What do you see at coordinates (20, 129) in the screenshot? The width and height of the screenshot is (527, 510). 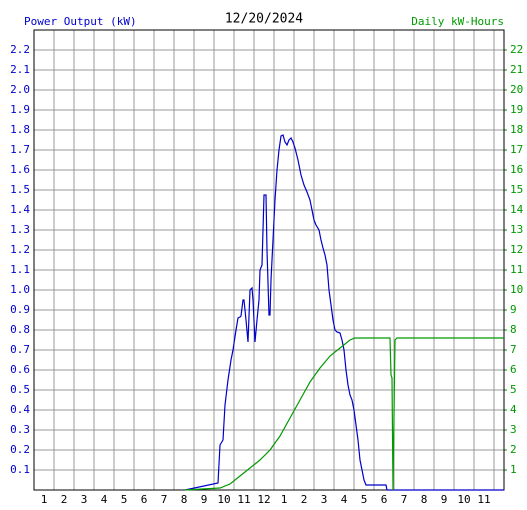 I see `y-tick-label: 1.8` at bounding box center [20, 129].